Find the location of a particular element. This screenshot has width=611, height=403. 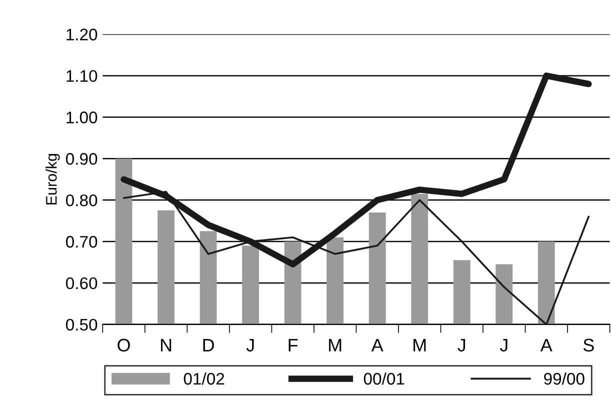

x-tick-label: D is located at coordinates (208, 345).